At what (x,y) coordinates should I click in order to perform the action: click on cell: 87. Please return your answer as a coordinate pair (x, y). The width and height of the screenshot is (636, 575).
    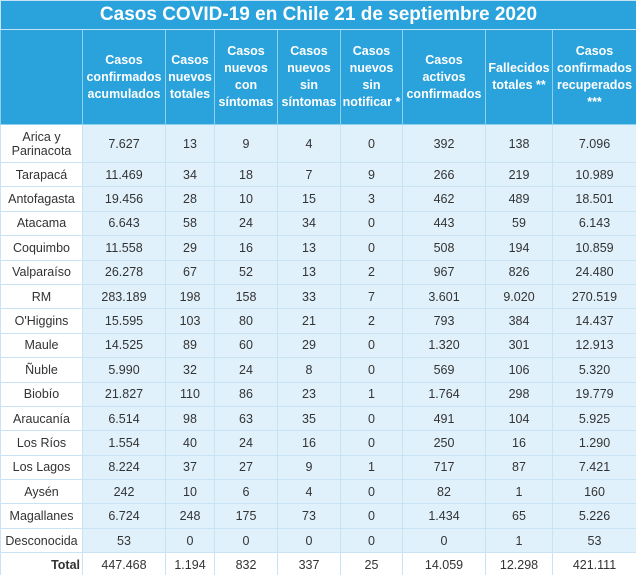
    Looking at the image, I should click on (519, 467).